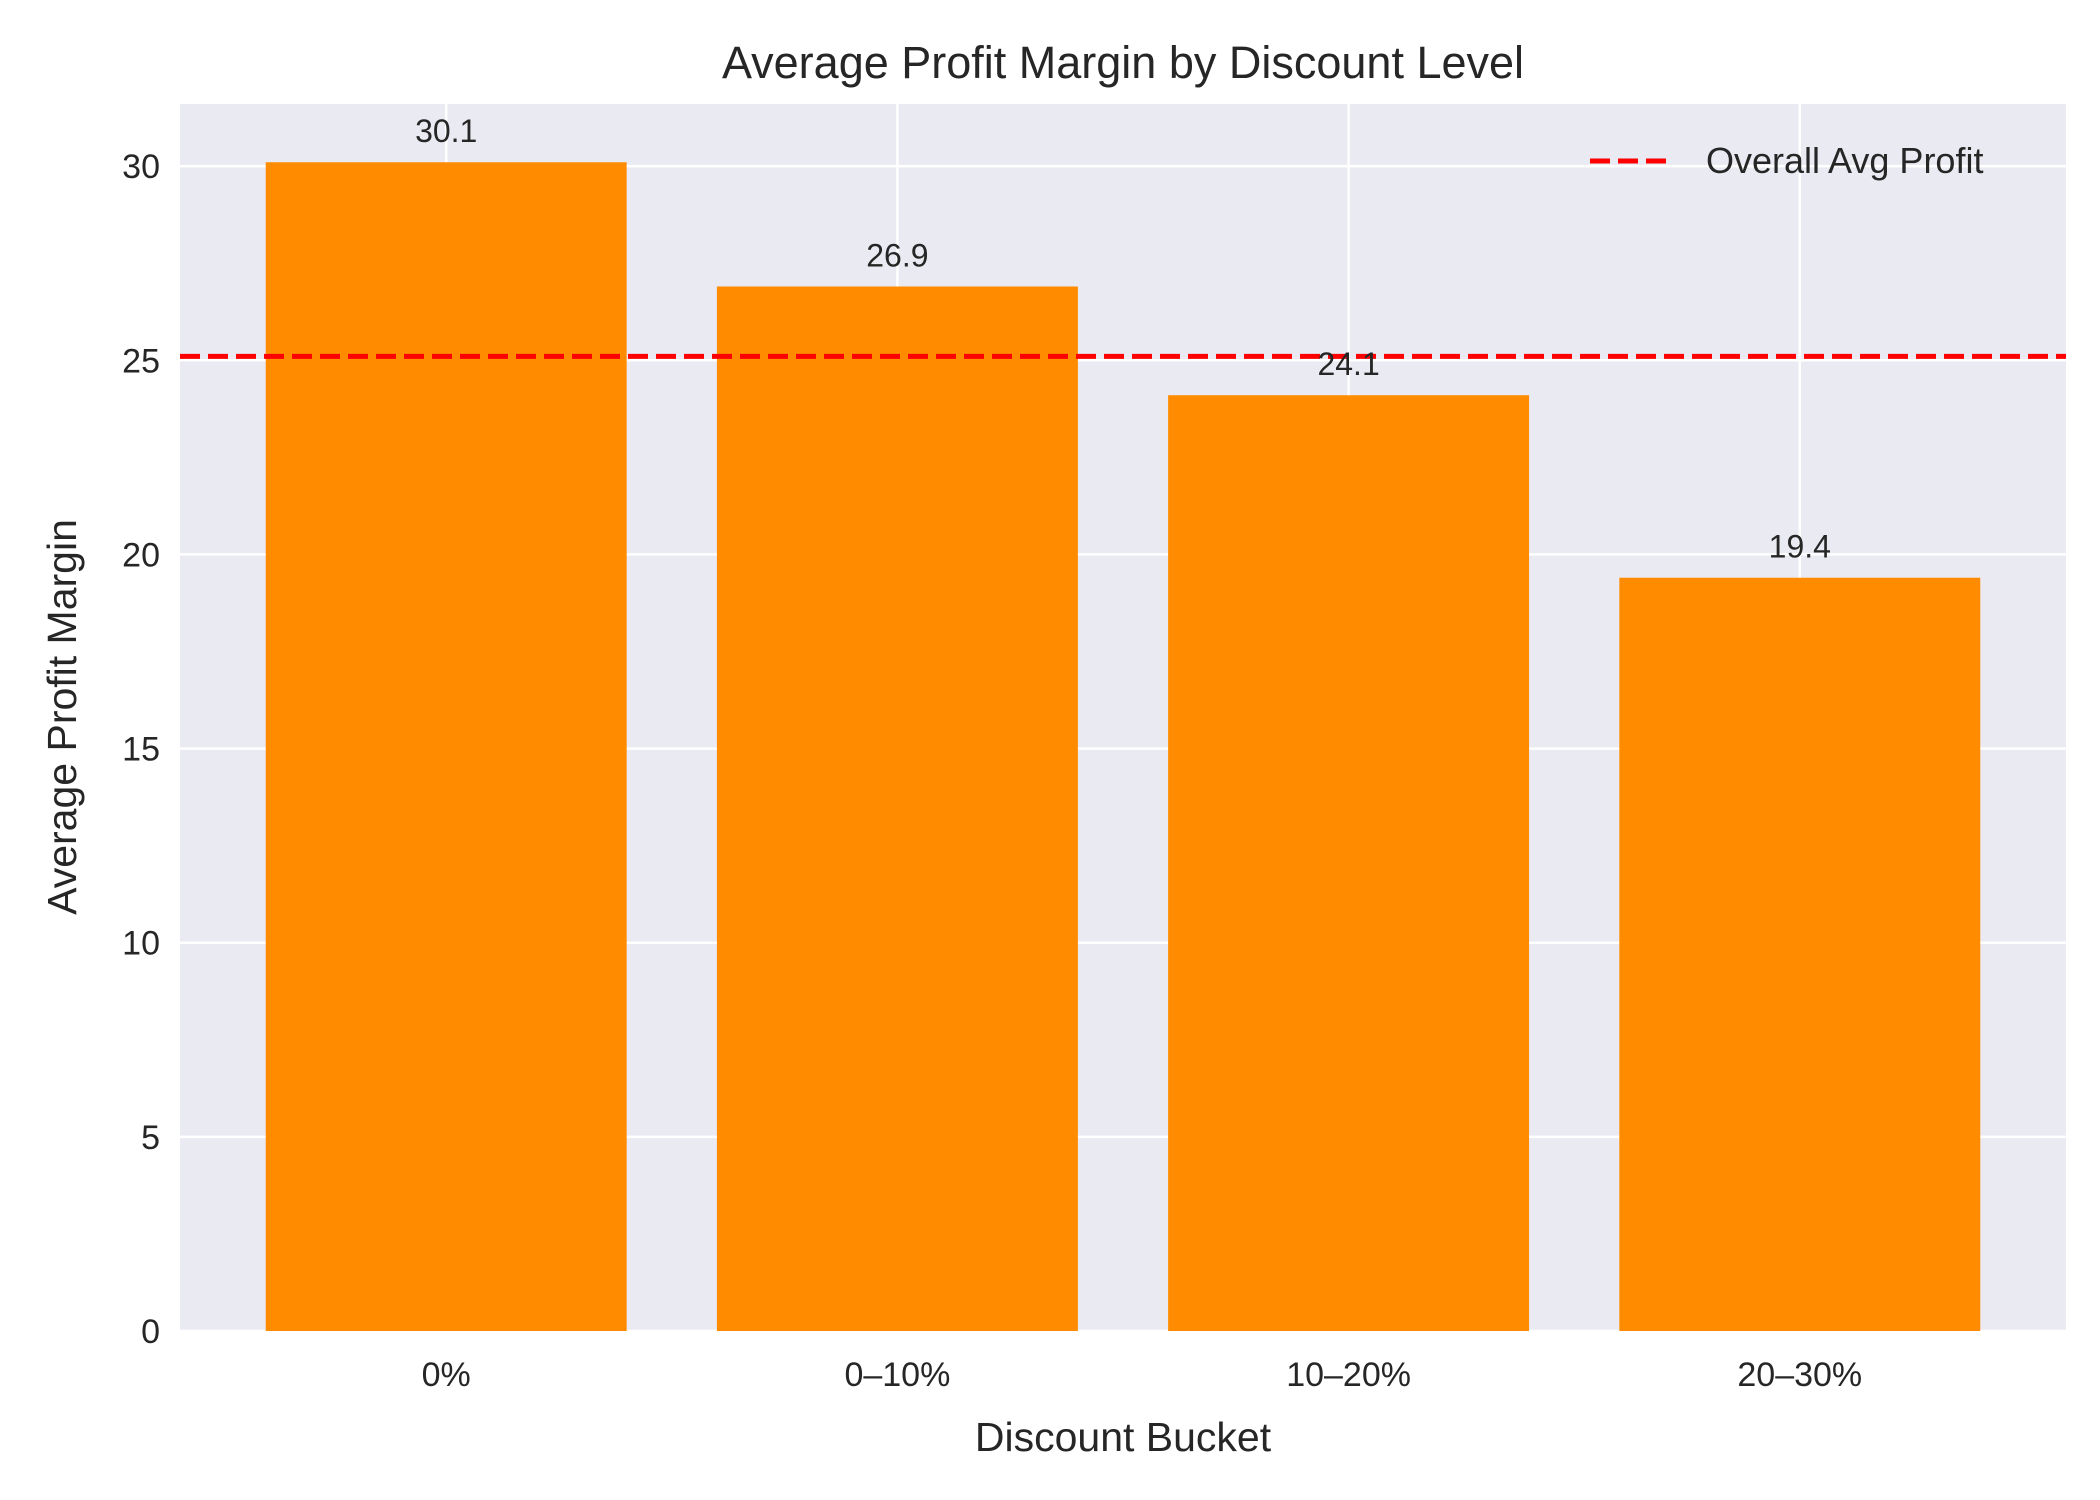  Describe the element at coordinates (1123, 1437) in the screenshot. I see `x-axis-label: Discount Bucket` at that location.